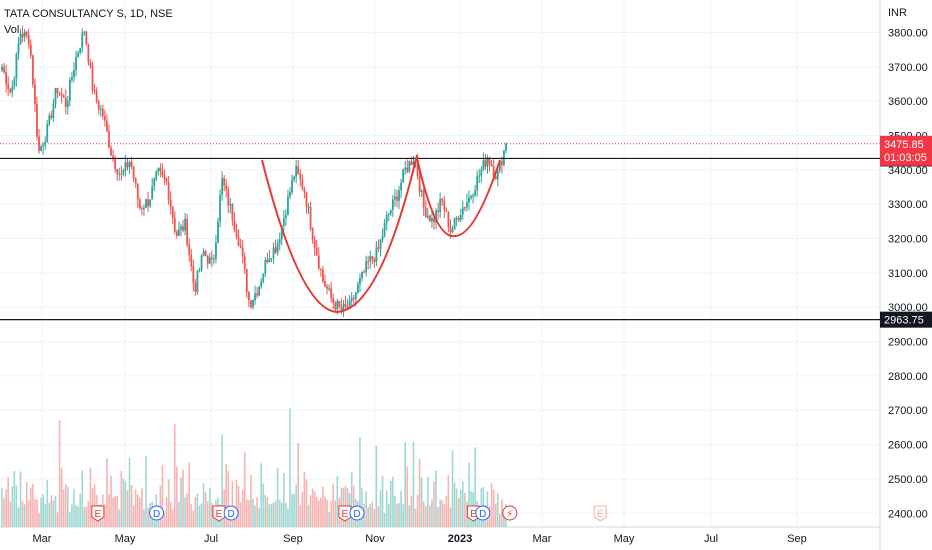  Describe the element at coordinates (908, 33) in the screenshot. I see `y-tick-label-0: 3800.00` at that location.